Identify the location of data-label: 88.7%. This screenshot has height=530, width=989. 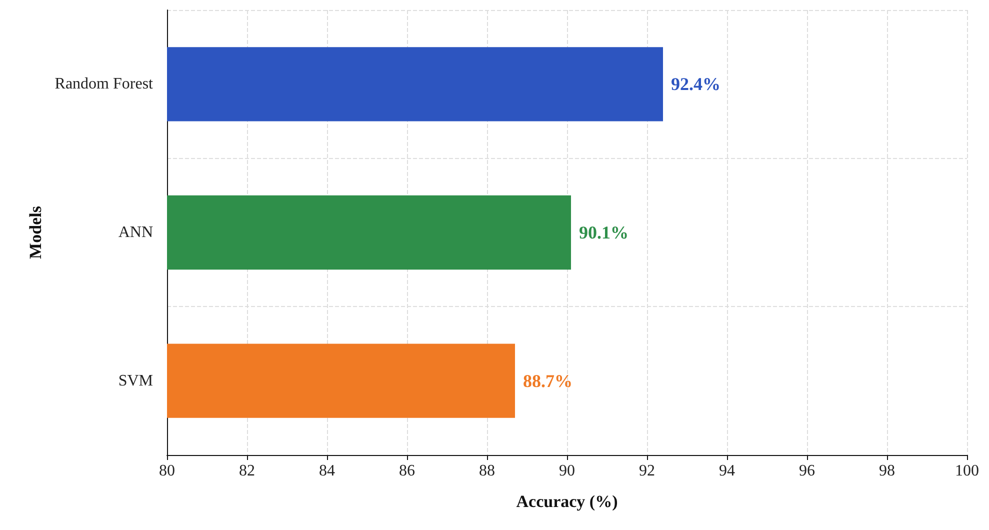
(547, 380).